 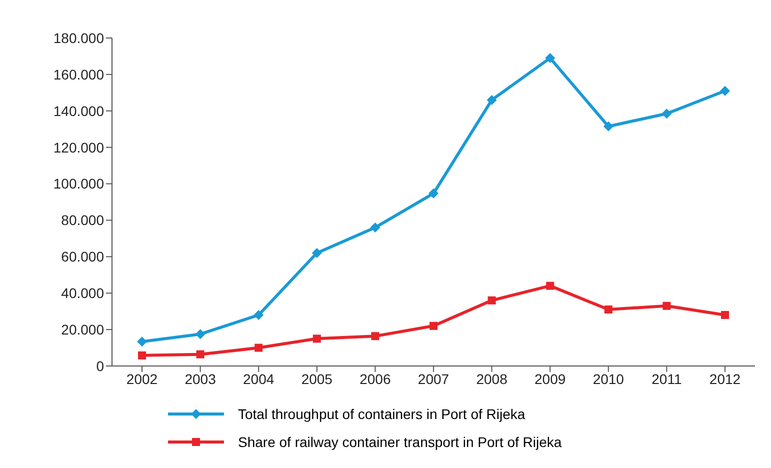 What do you see at coordinates (434, 378) in the screenshot?
I see `x-tick-label: 2007` at bounding box center [434, 378].